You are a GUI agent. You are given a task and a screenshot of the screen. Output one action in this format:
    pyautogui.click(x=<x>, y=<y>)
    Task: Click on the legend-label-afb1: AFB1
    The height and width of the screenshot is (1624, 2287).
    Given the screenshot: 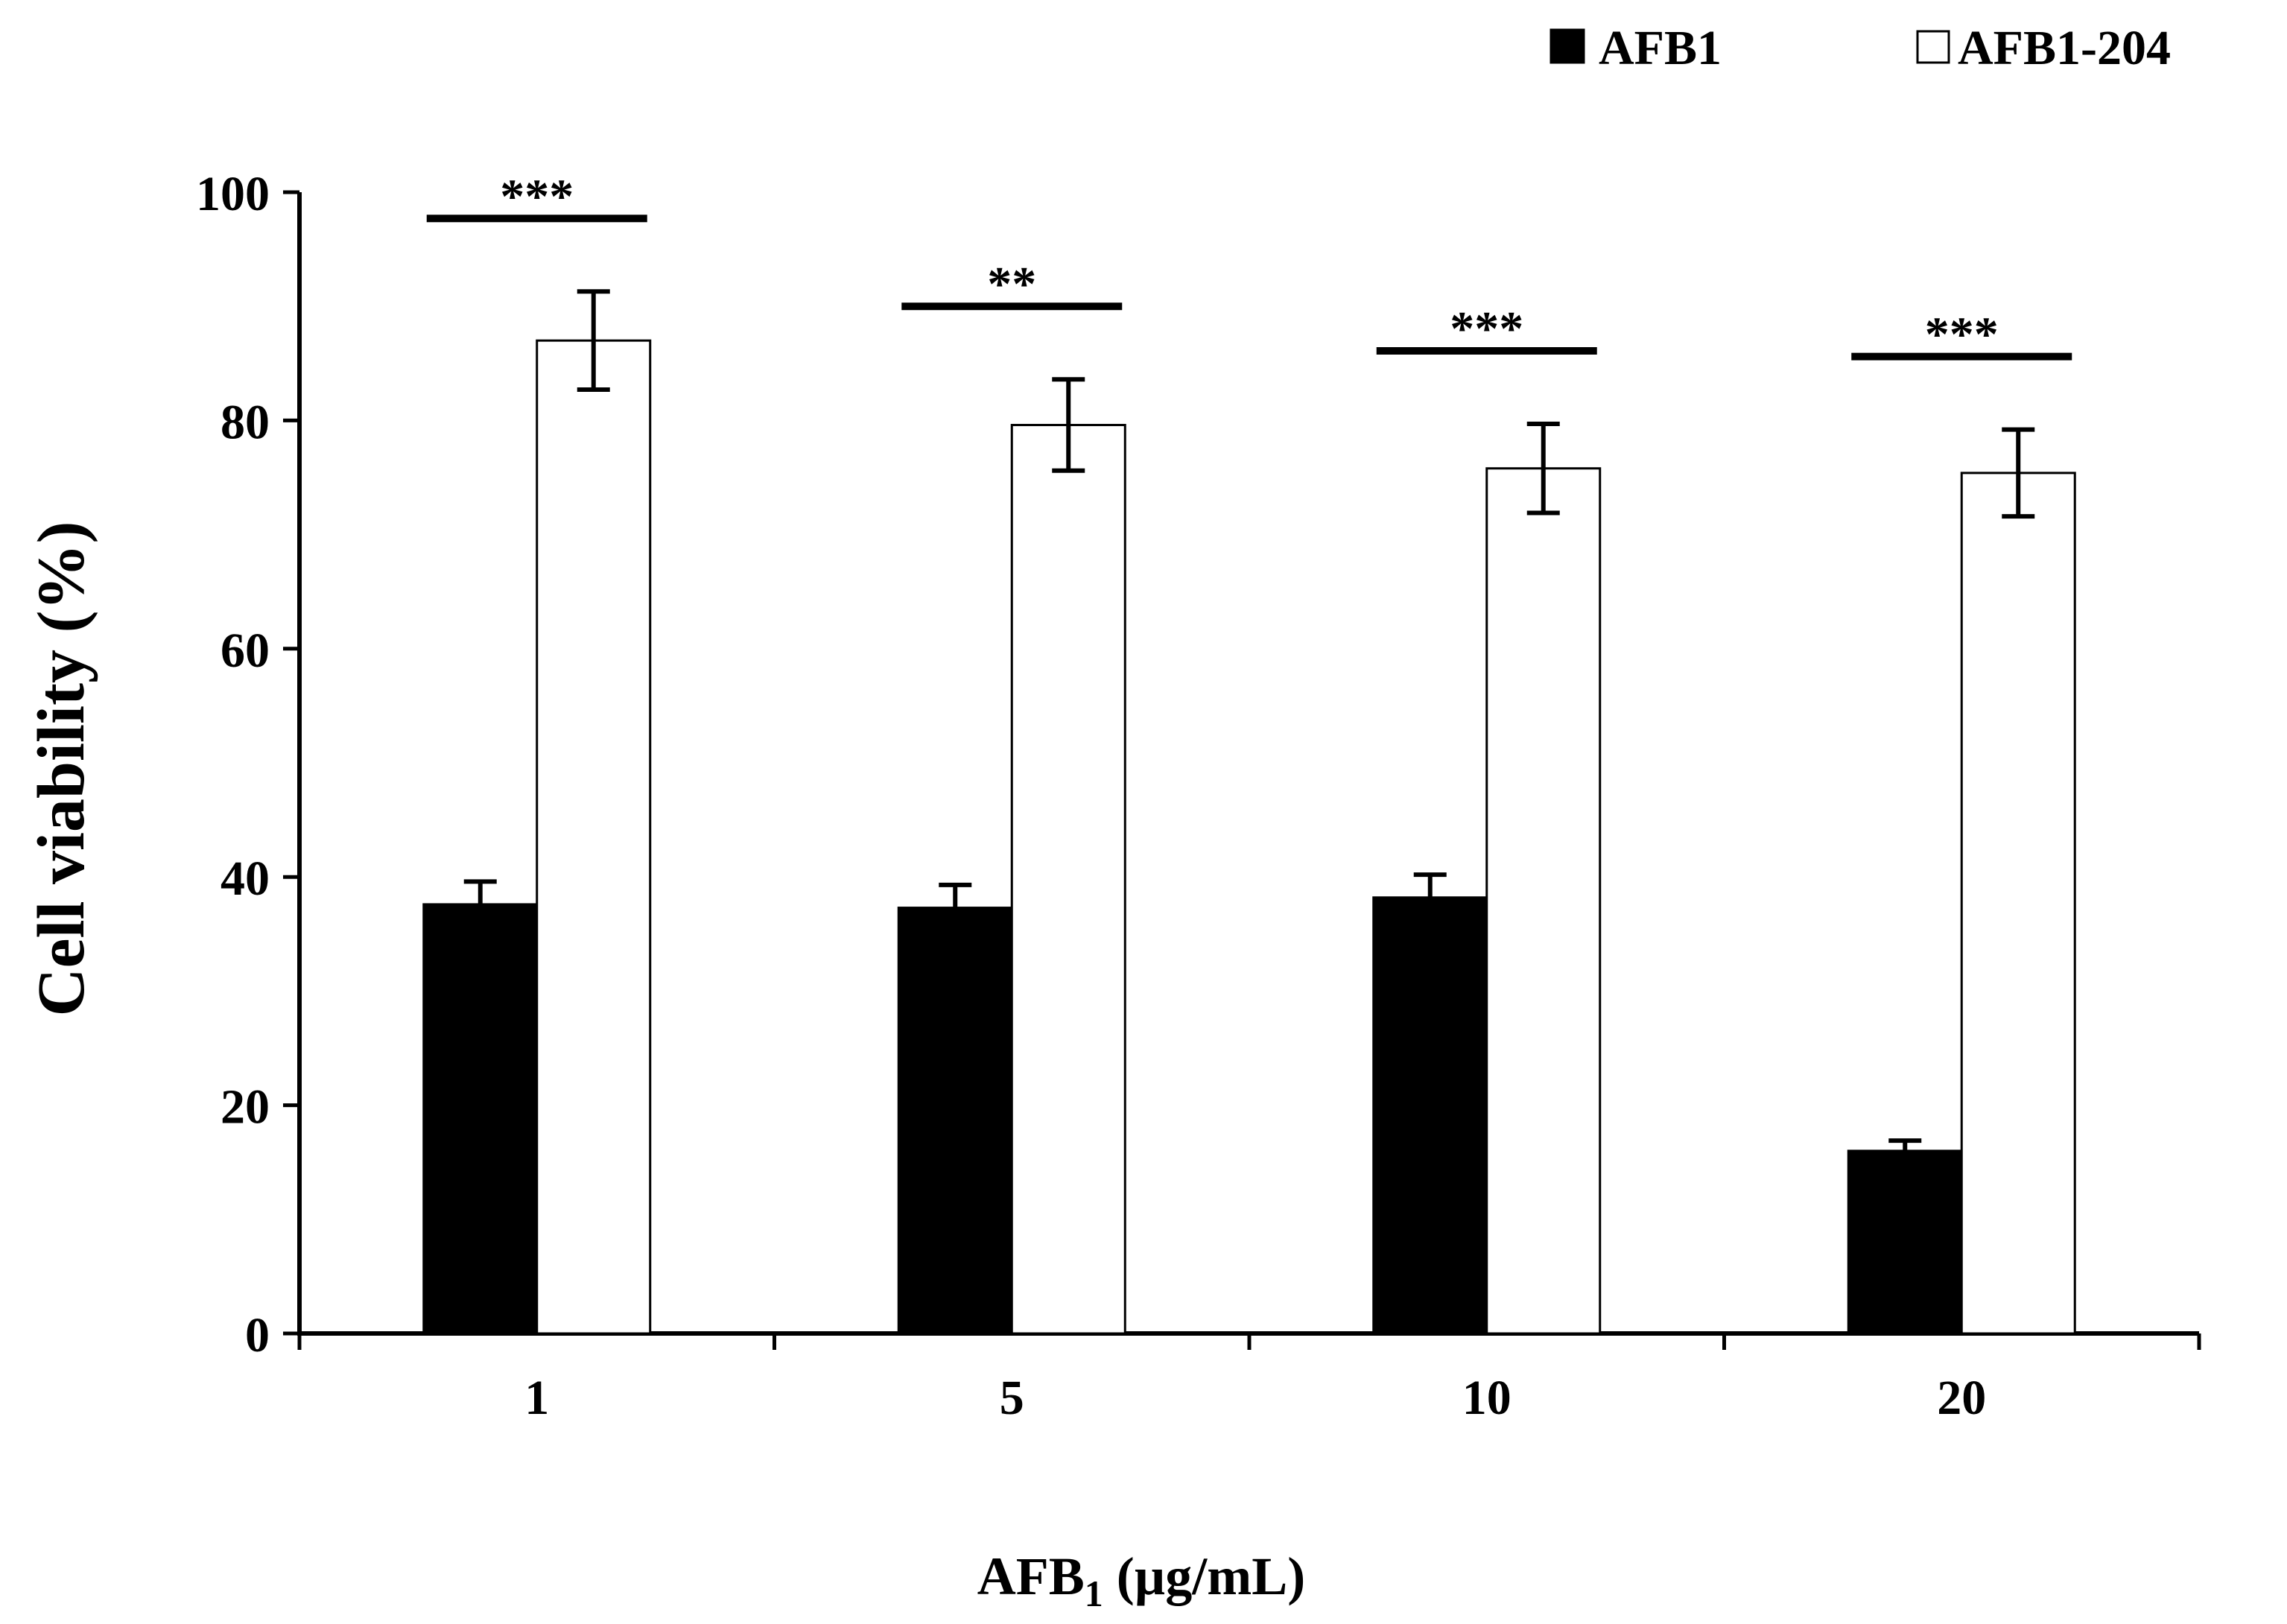 What is the action you would take?
    pyautogui.click(x=1661, y=48)
    